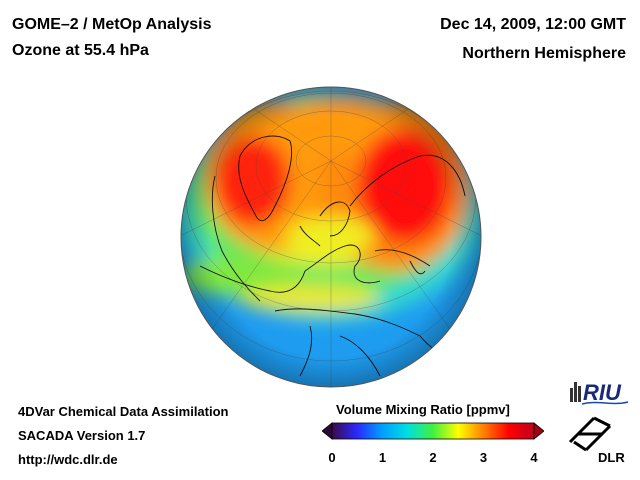 This screenshot has width=640, height=480. Describe the element at coordinates (80, 50) in the screenshot. I see `map-subtitle: Ozone at 55.4 hPa` at that location.